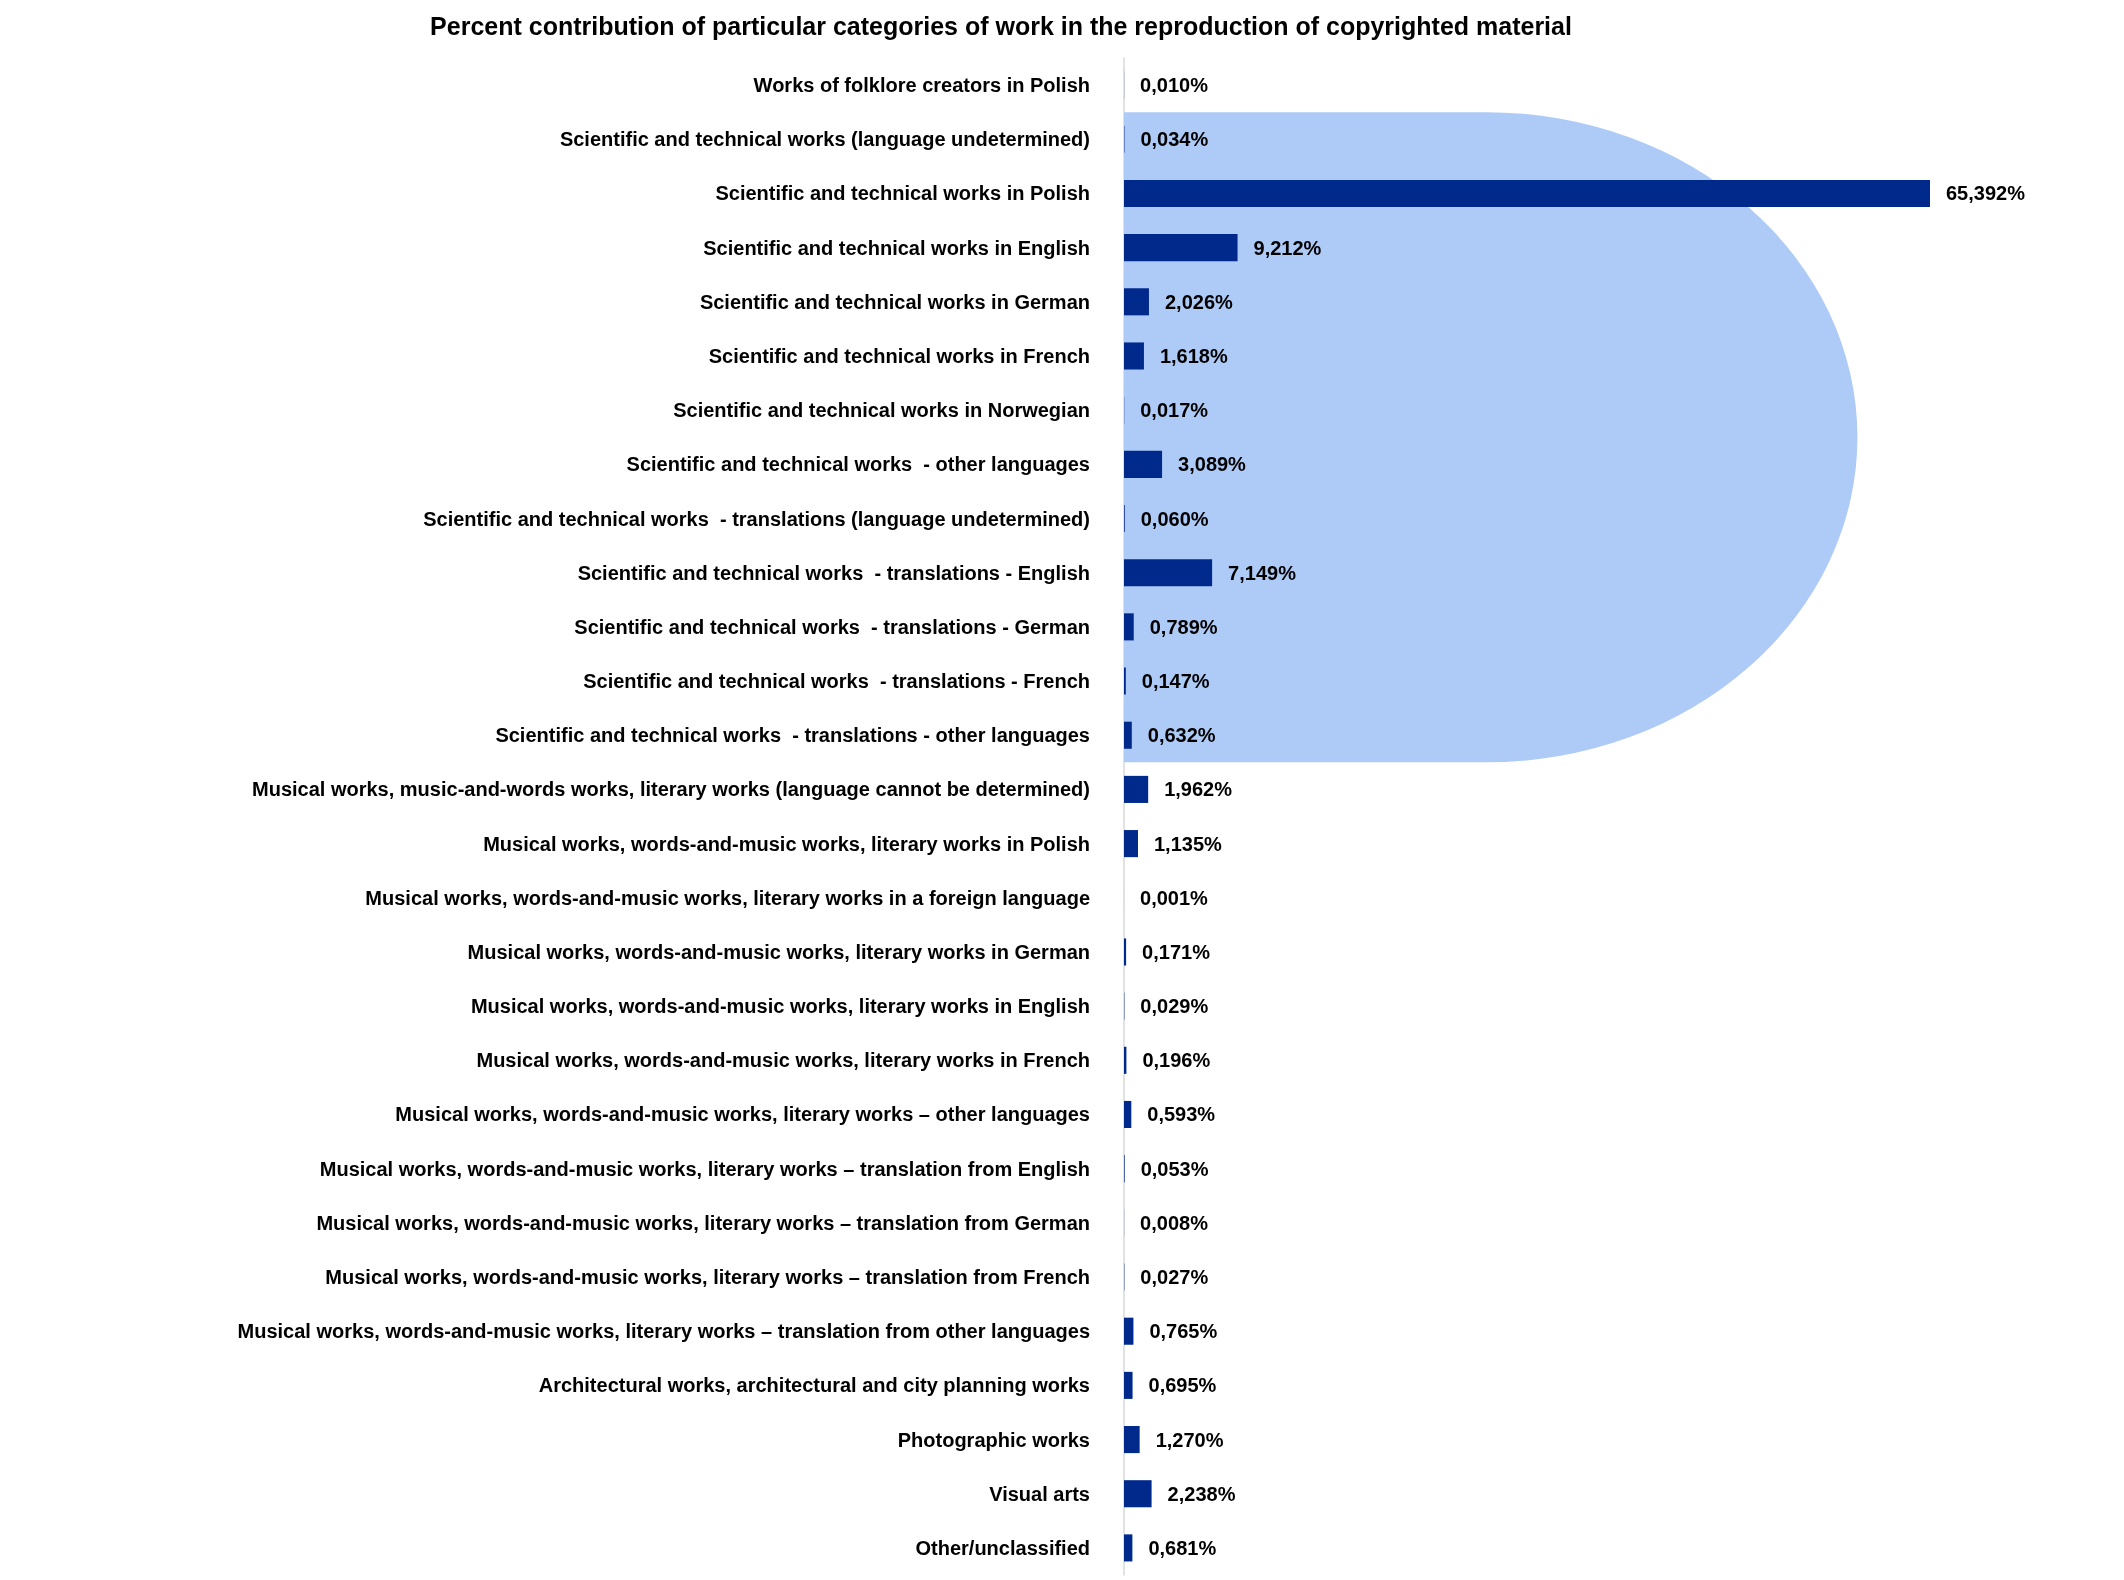  What do you see at coordinates (1183, 626) in the screenshot?
I see `data-label: 0,789%` at bounding box center [1183, 626].